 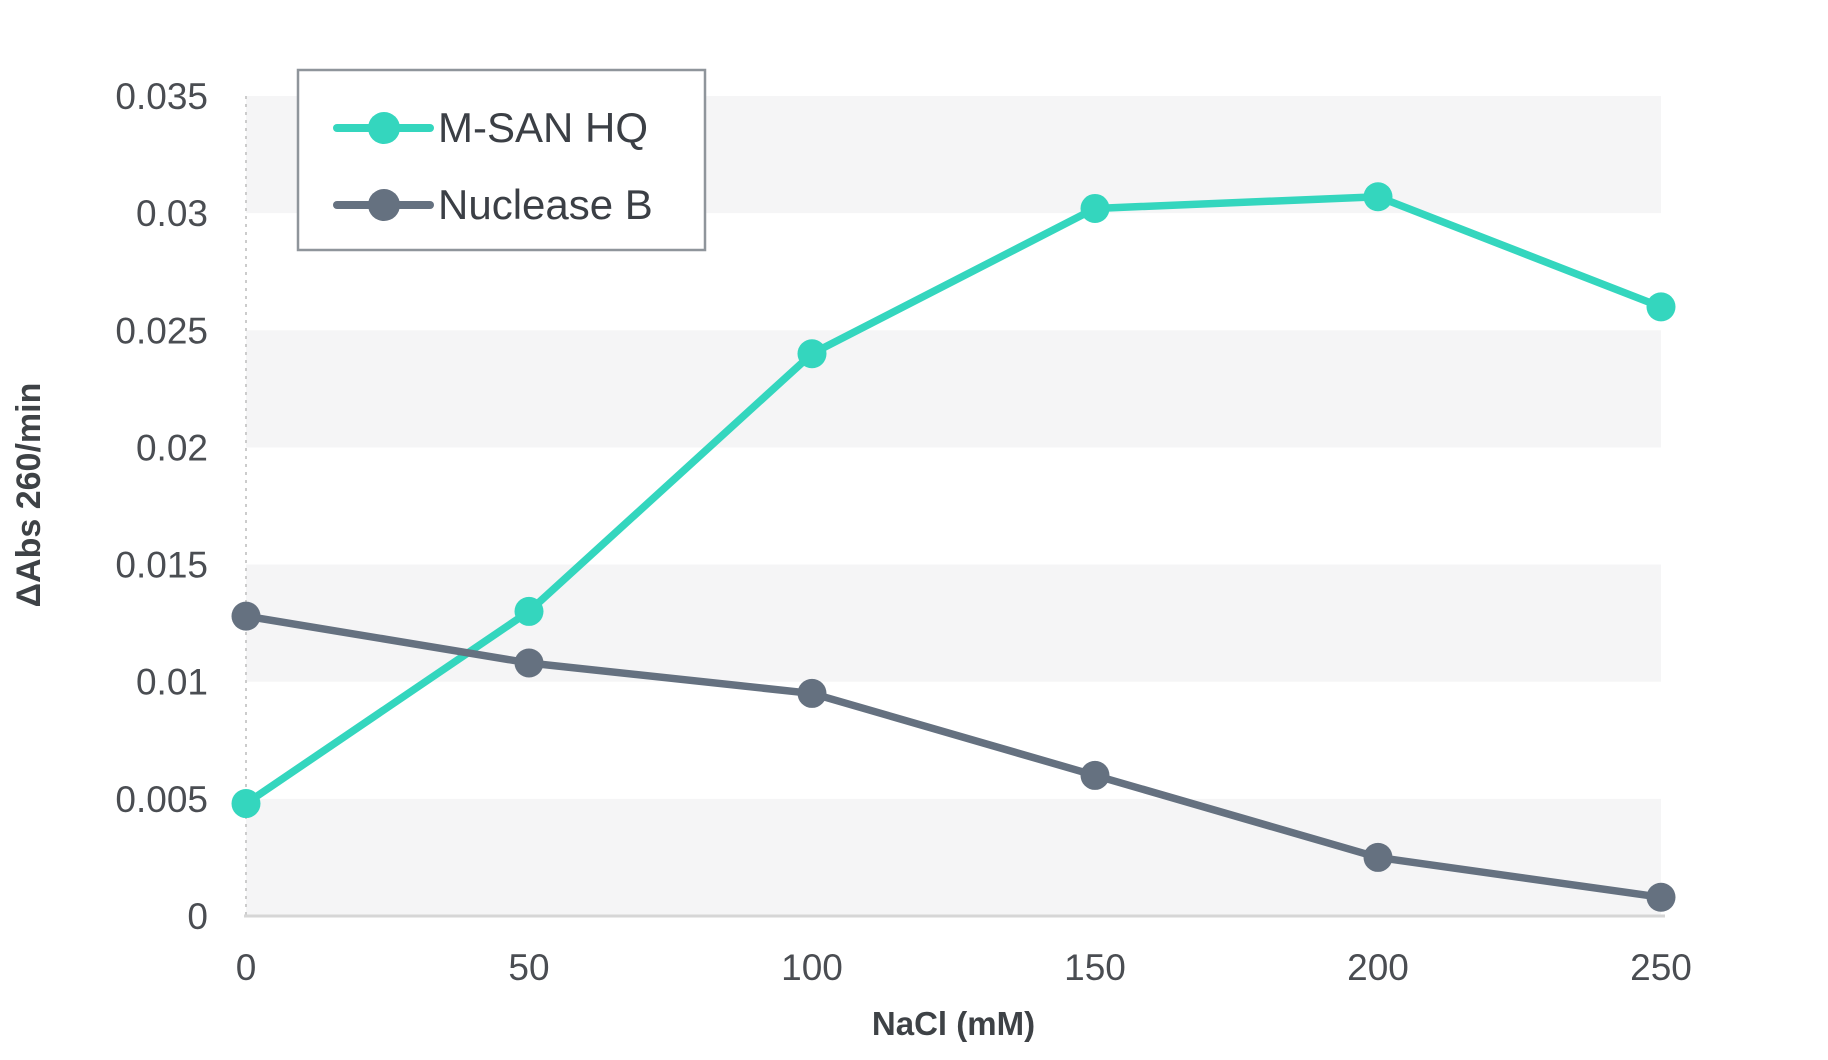 I want to click on x-tick-label: 100, so click(x=812, y=967).